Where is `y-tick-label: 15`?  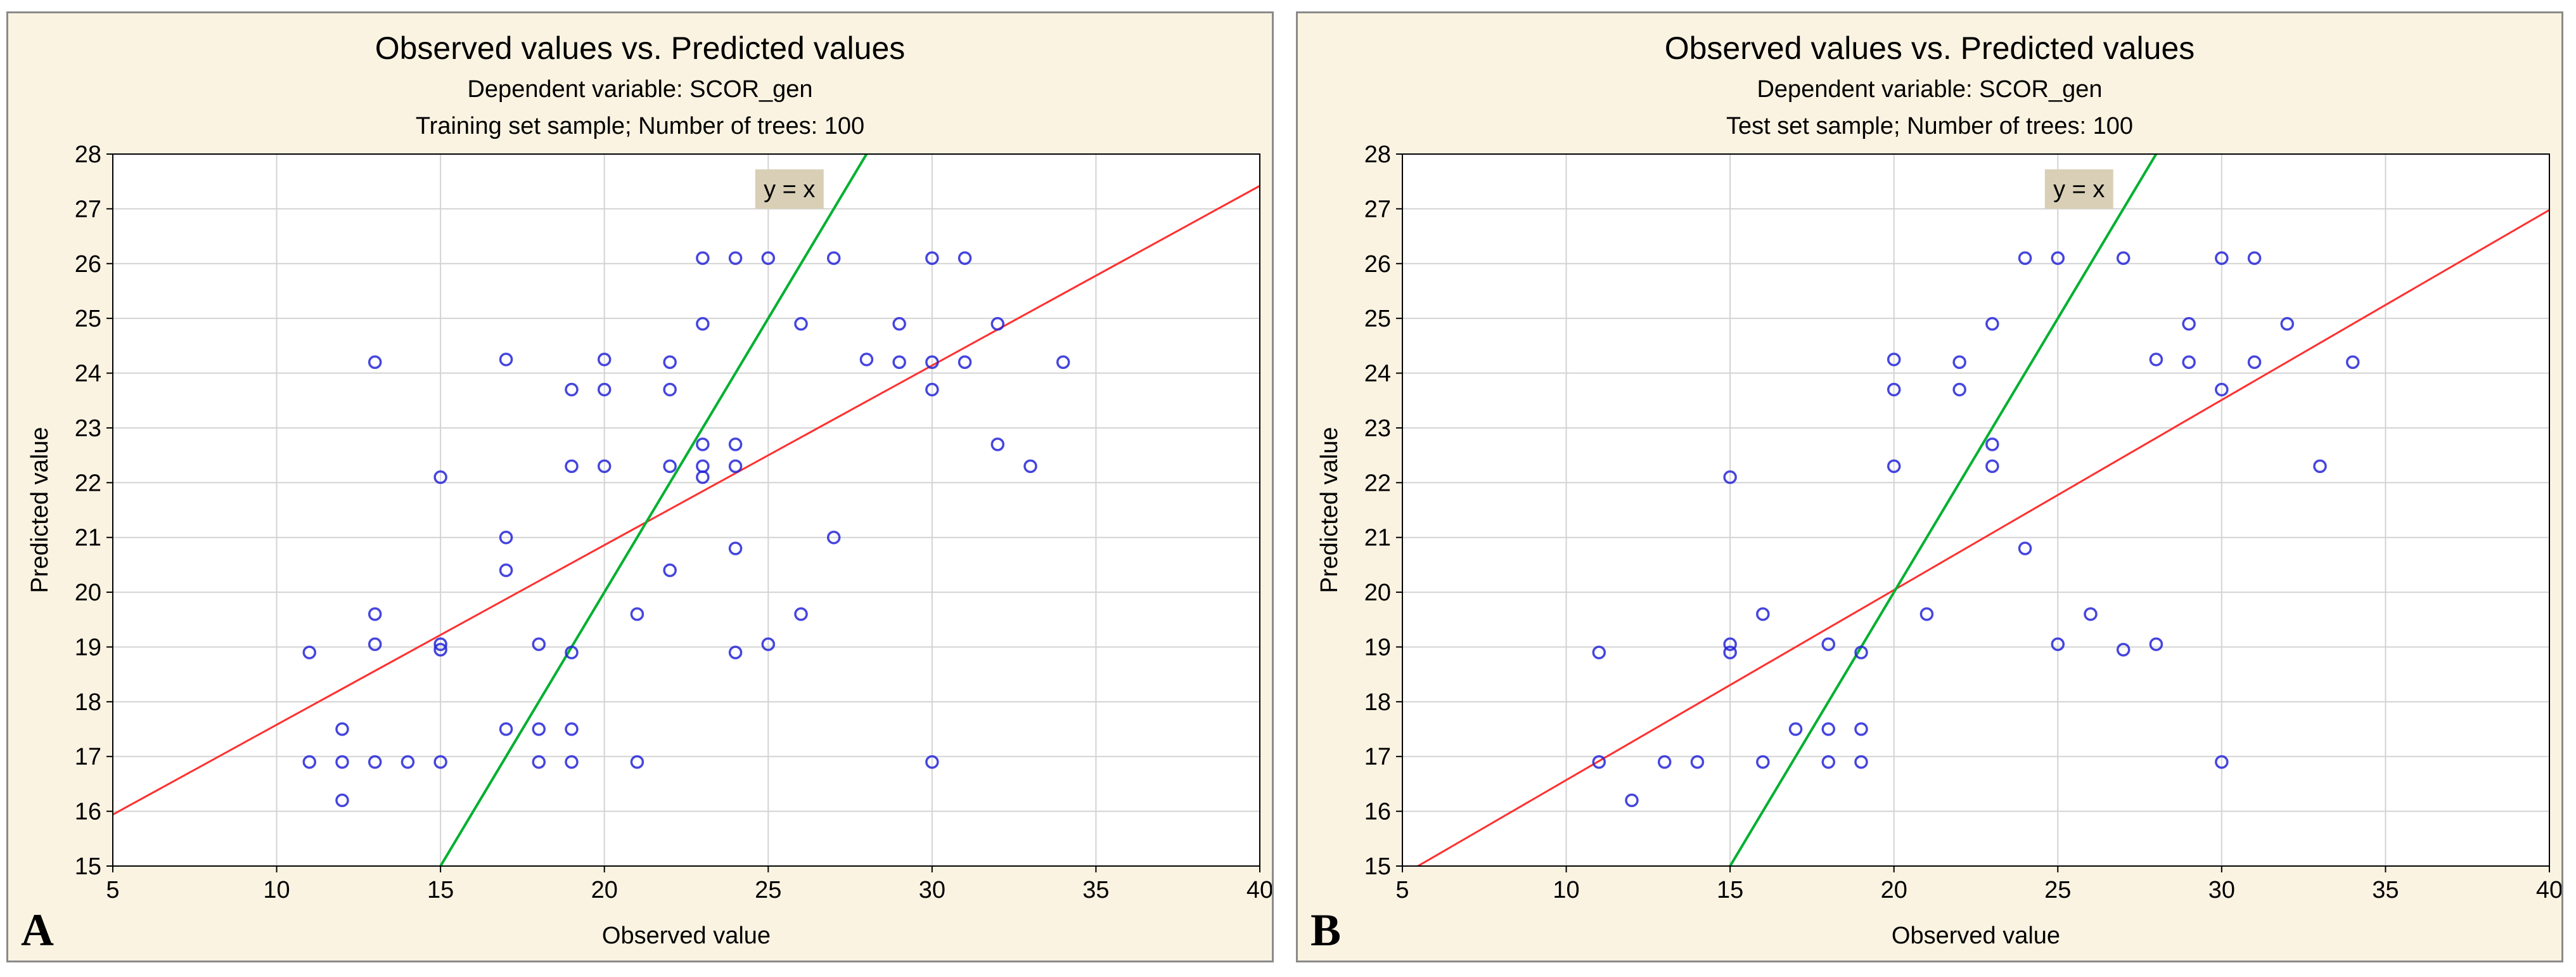
y-tick-label: 15 is located at coordinates (88, 866).